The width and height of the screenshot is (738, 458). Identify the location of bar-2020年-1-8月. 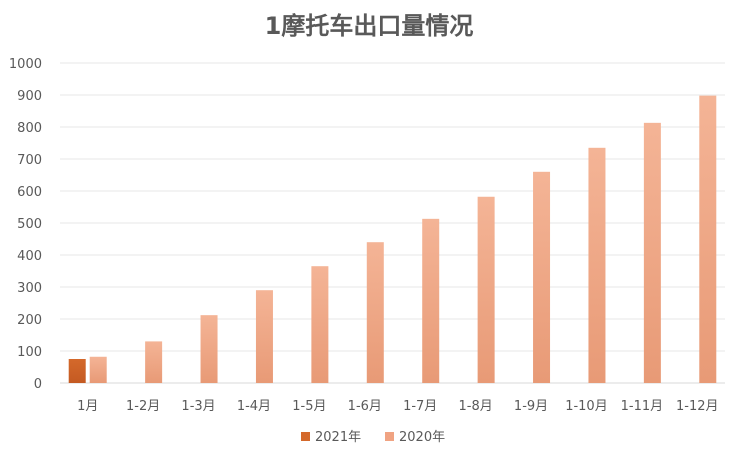
(486, 289).